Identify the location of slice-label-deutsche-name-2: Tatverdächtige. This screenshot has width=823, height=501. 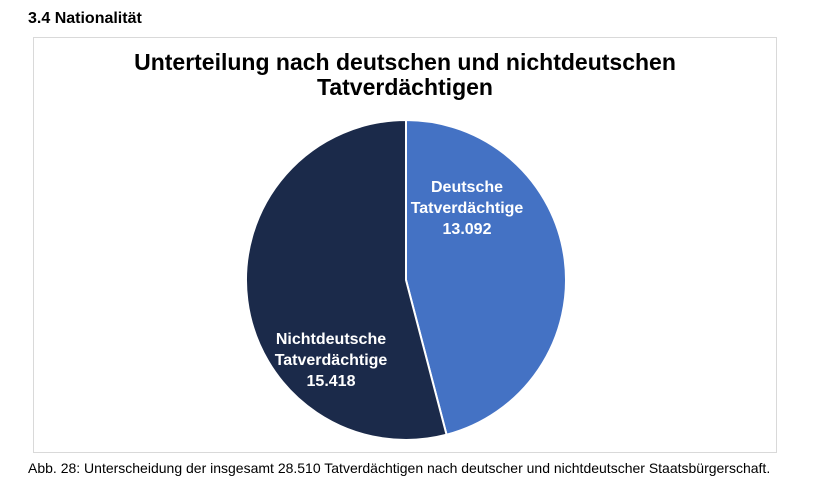
(467, 208).